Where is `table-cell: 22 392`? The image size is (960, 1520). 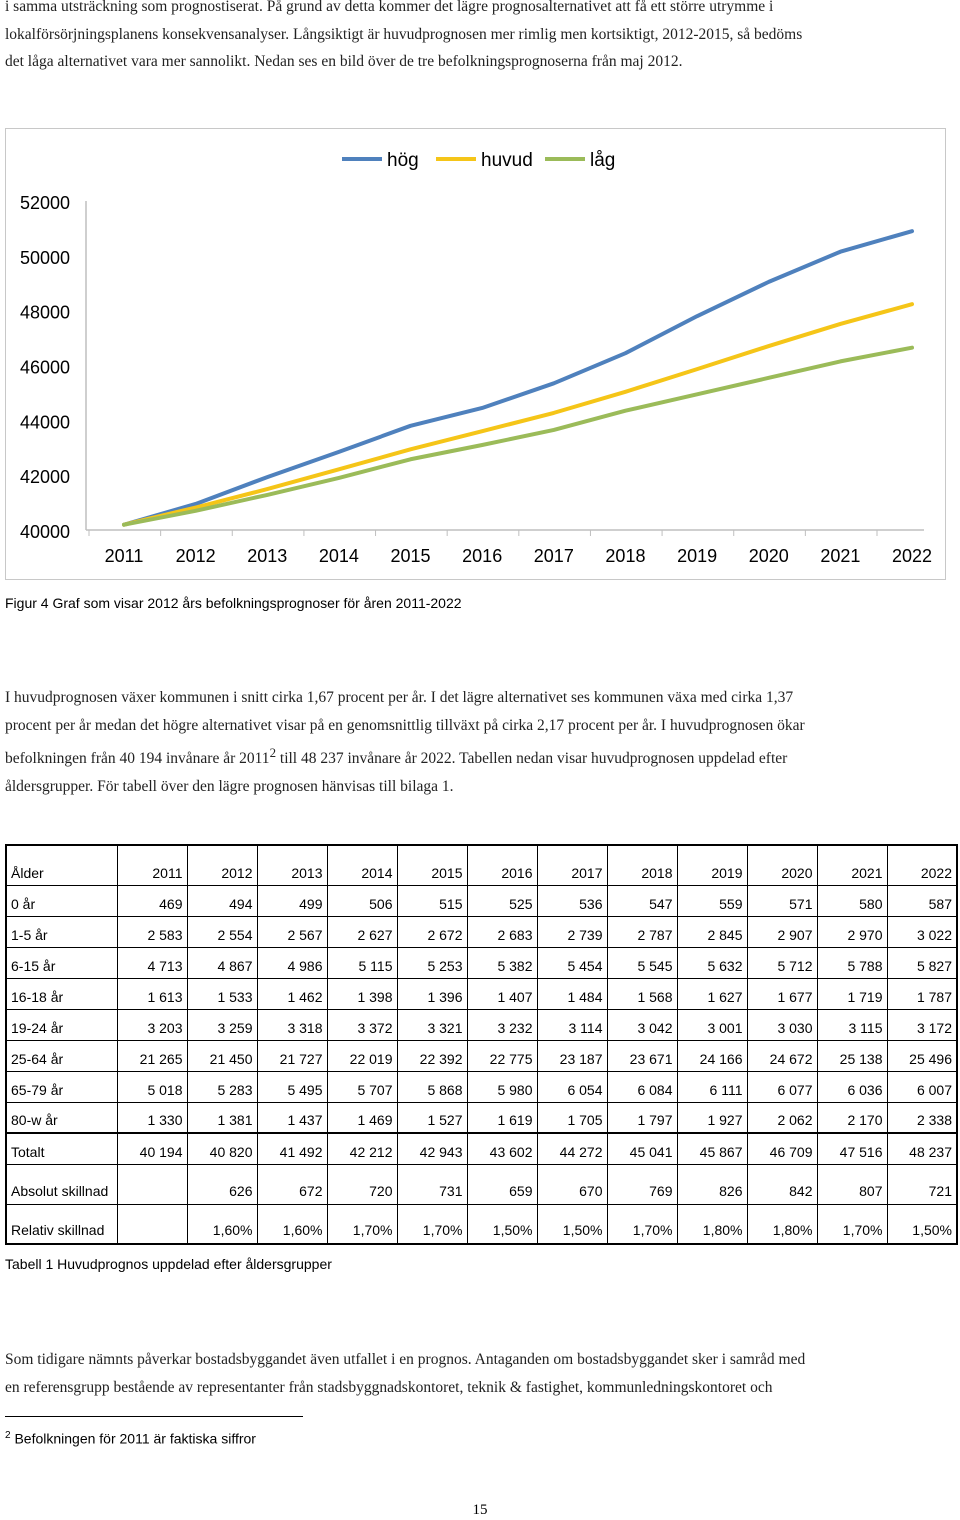
table-cell: 22 392 is located at coordinates (432, 1055).